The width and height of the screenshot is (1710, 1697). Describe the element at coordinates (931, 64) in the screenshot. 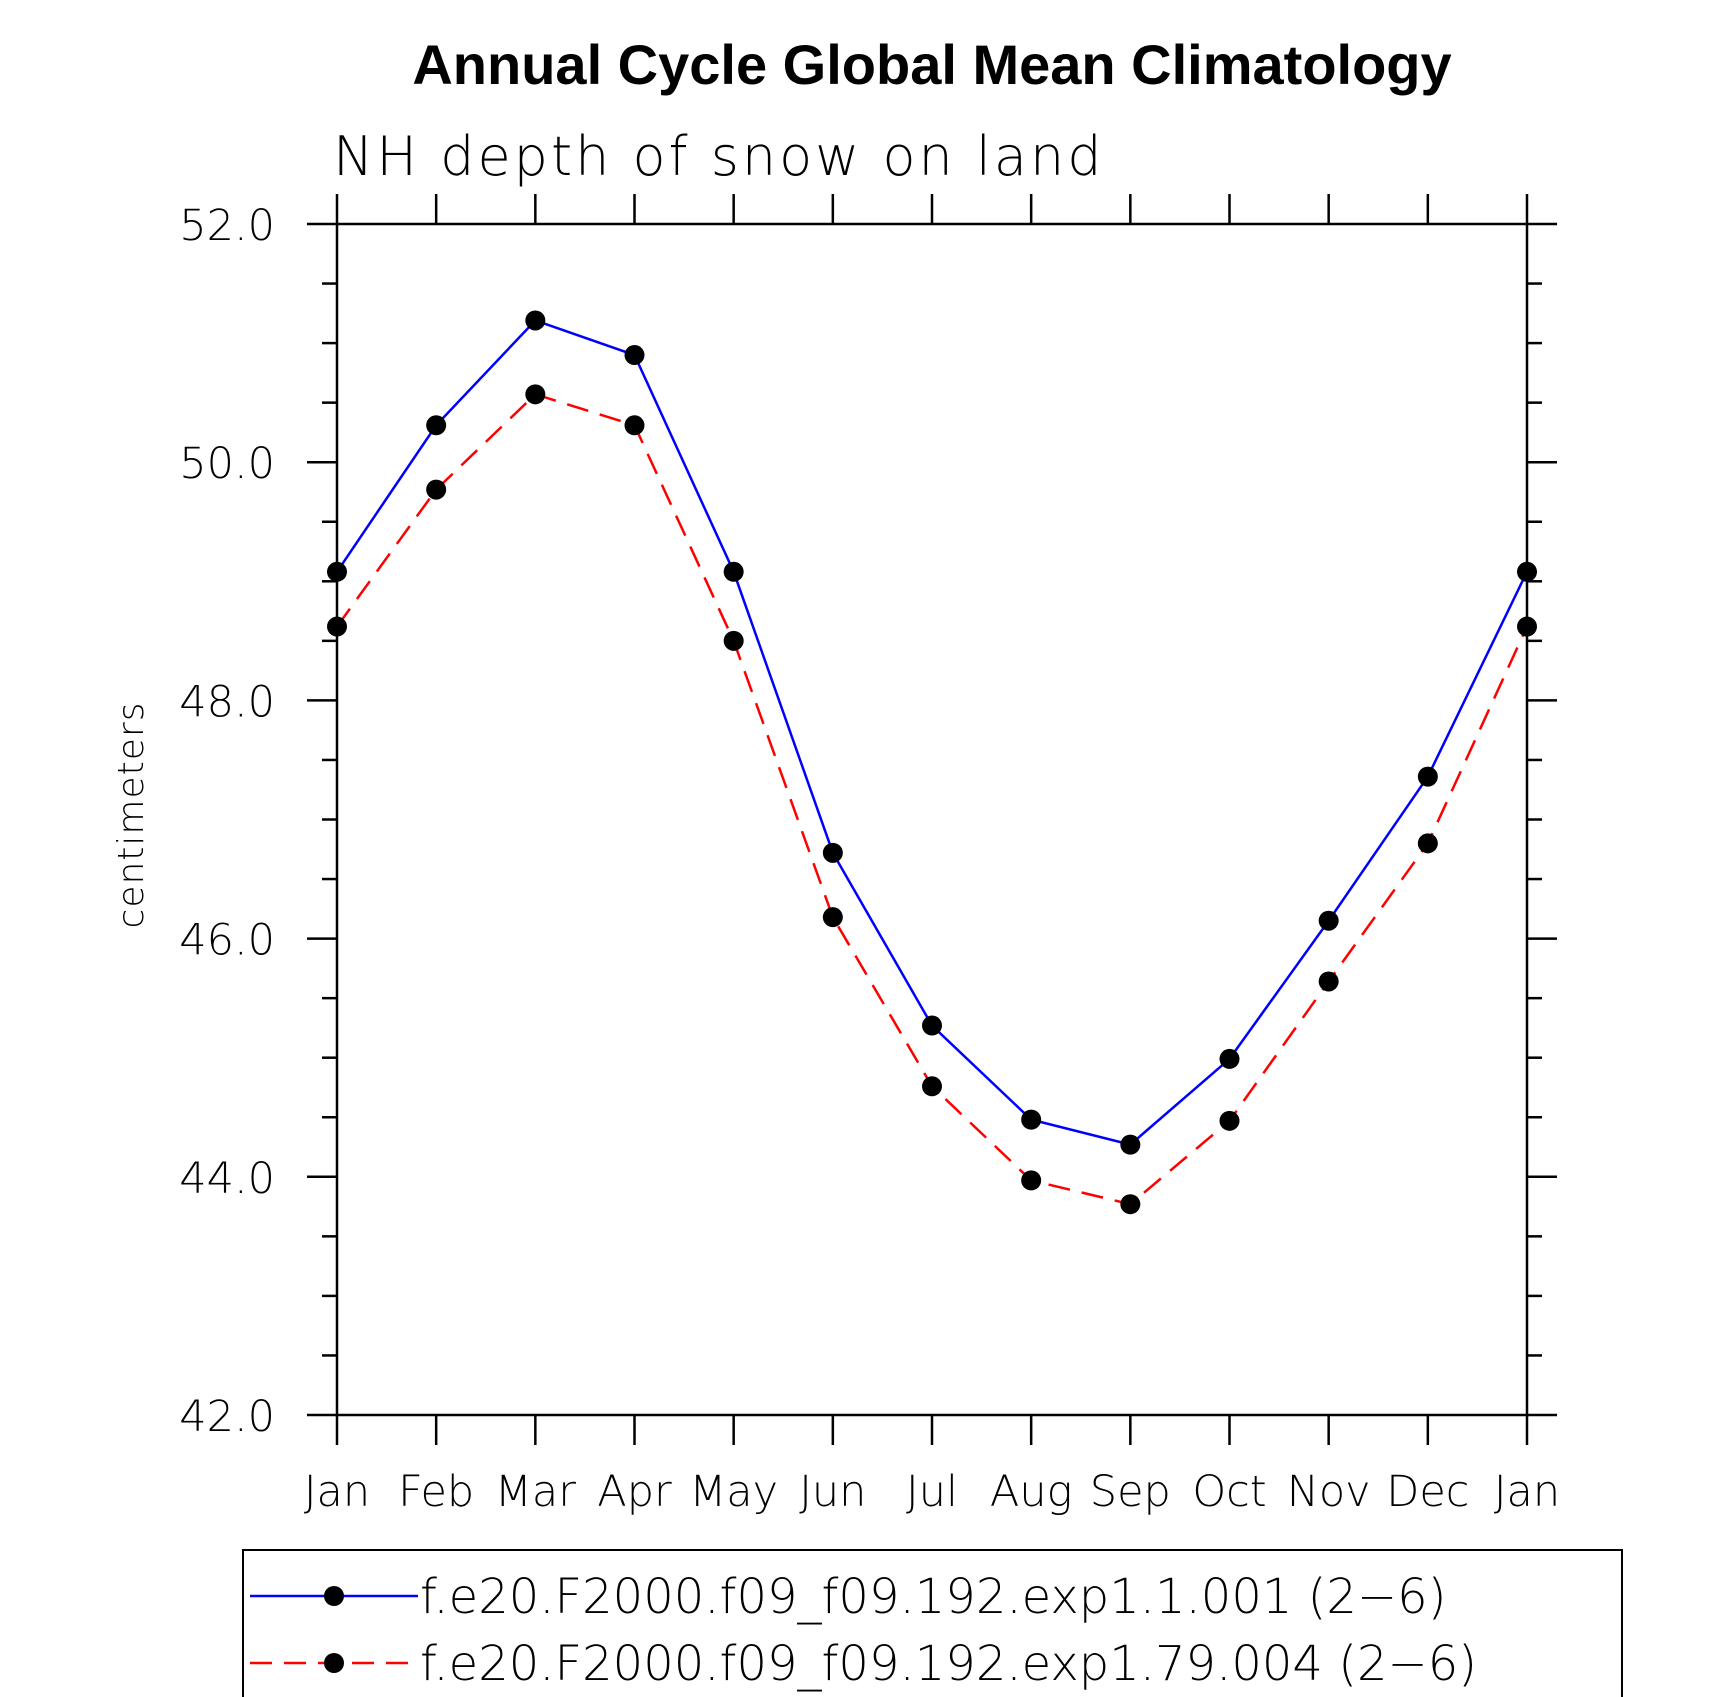

I see `chart-title: Annual Cycle Global Mean Climatology` at that location.